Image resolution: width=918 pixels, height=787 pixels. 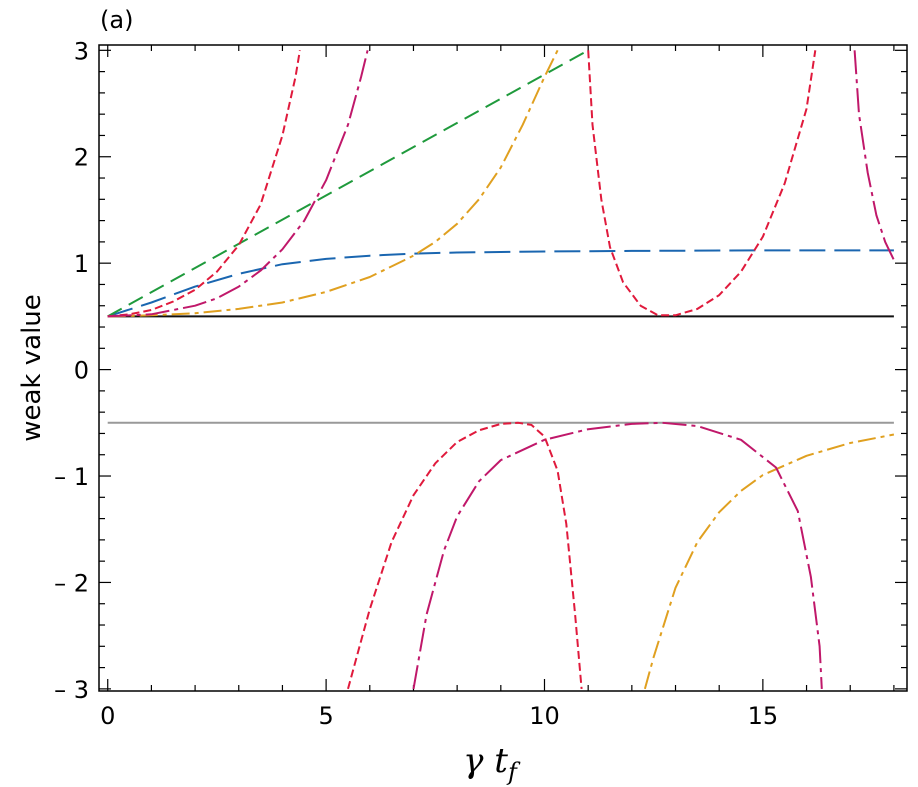 I want to click on x-axis-label-main: γ t, so click(x=485, y=761).